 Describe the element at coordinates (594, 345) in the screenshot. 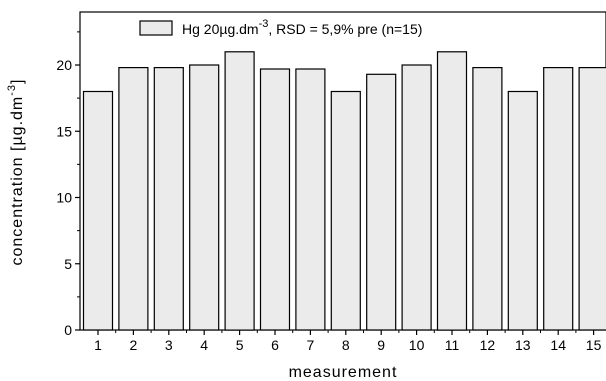

I see `x-tick-label-15: 15` at that location.